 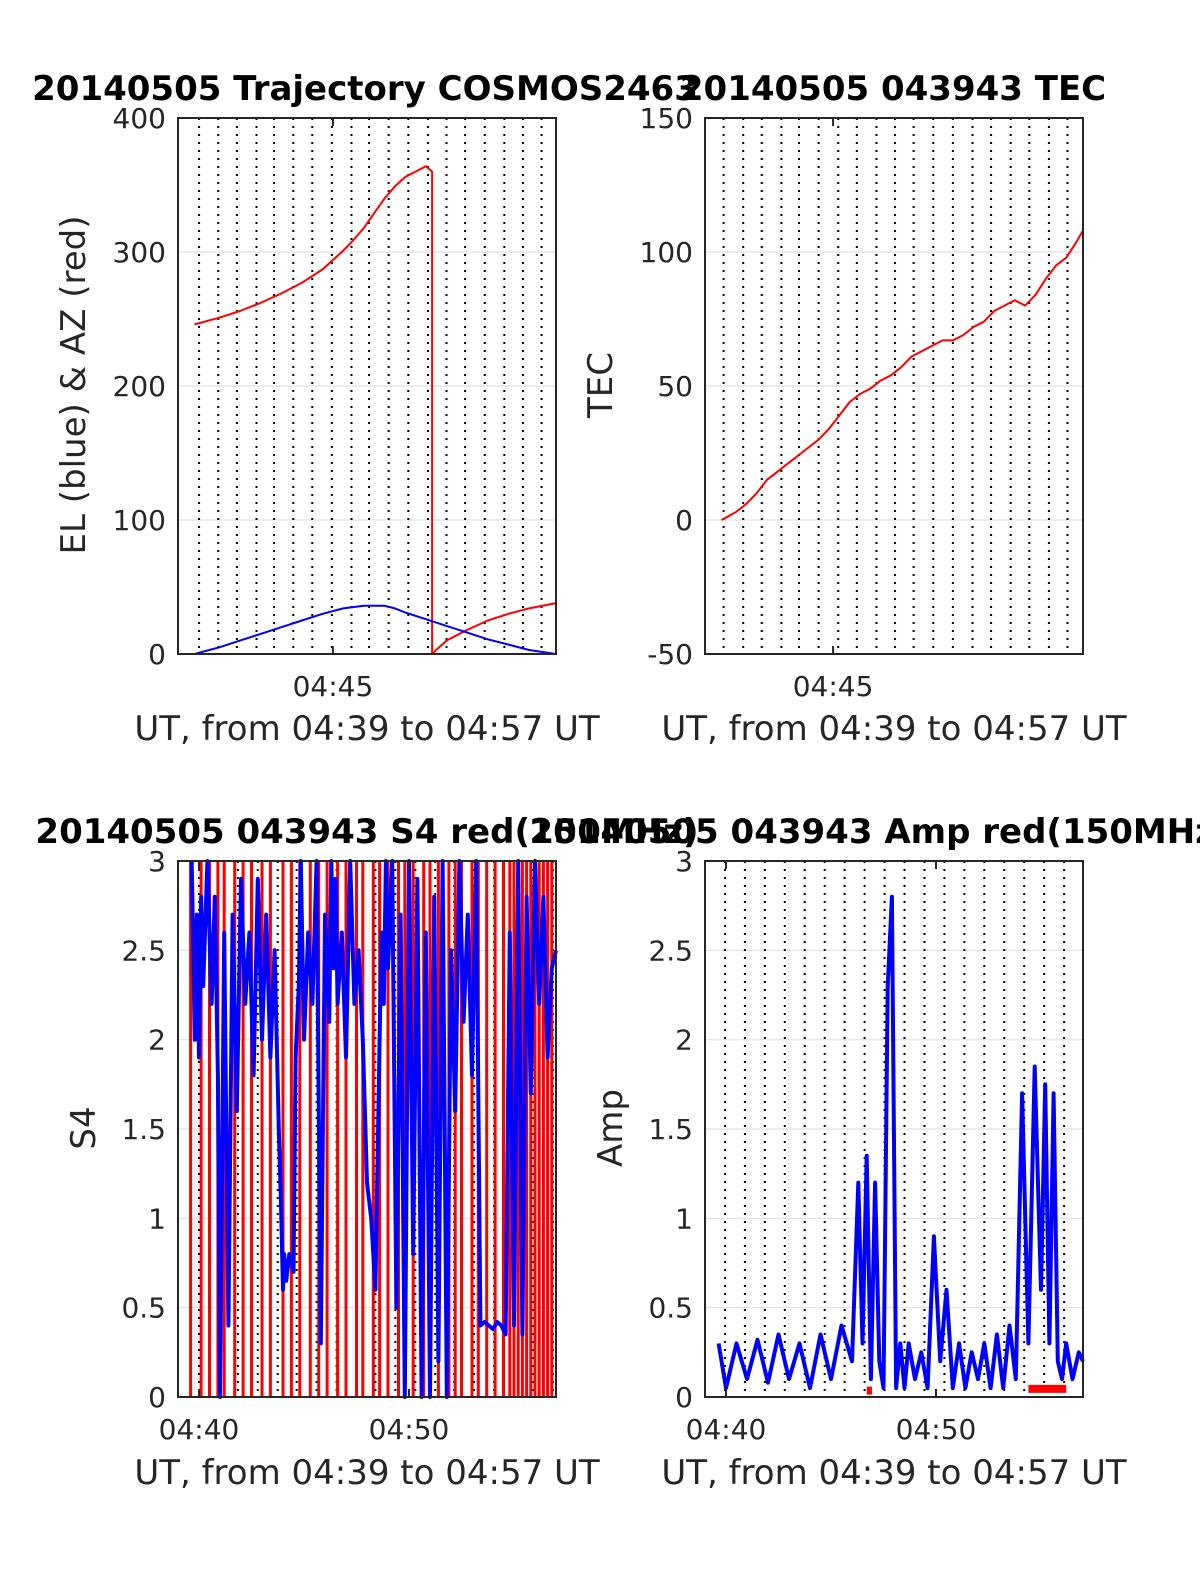 I want to click on y-tick-label: 300, so click(x=139, y=252).